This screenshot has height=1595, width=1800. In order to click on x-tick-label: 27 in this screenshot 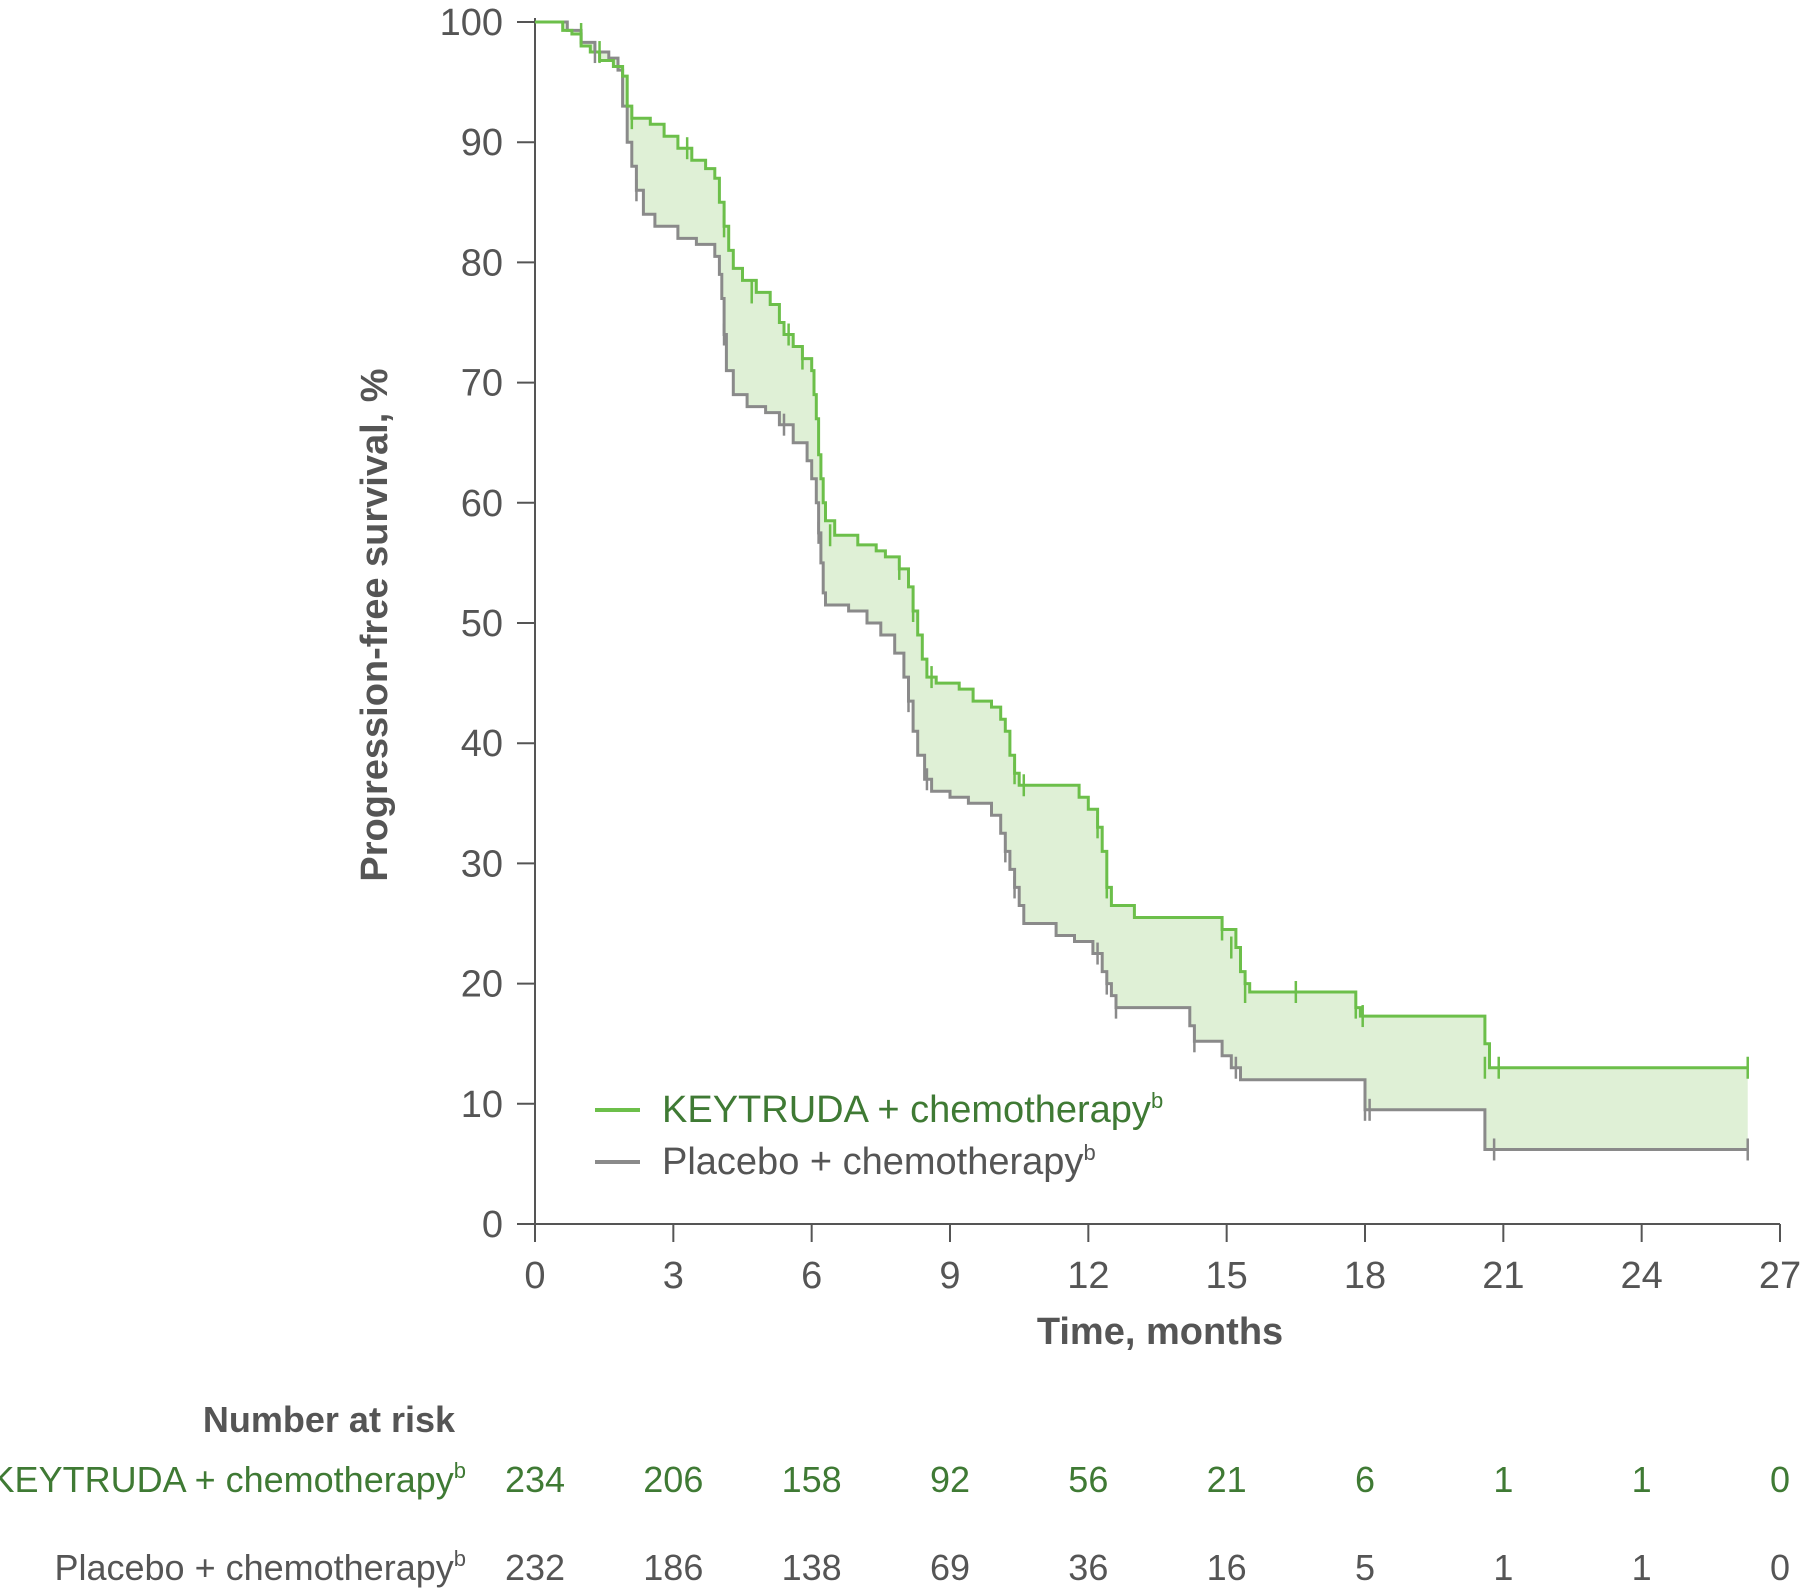, I will do `click(1779, 1276)`.